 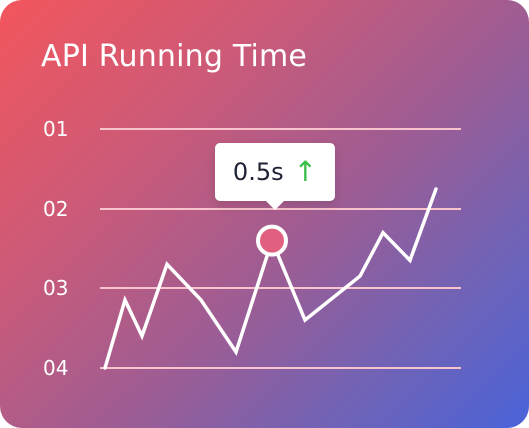 I want to click on highlighted-point-marker, so click(x=272, y=240).